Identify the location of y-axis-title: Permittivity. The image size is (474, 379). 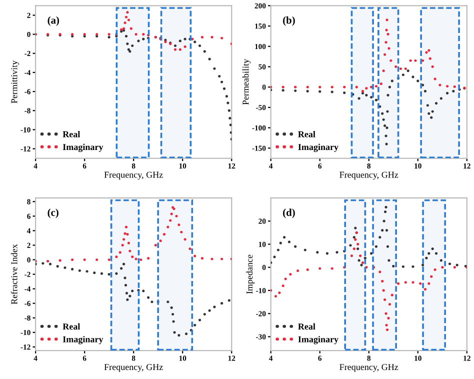
(15, 82).